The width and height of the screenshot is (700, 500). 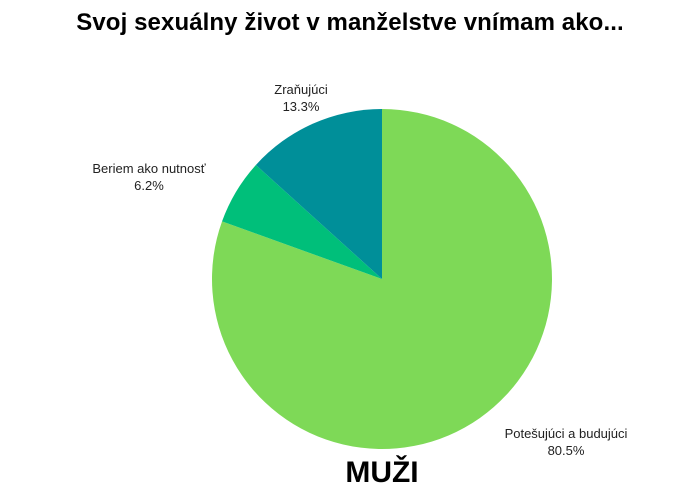 What do you see at coordinates (301, 89) in the screenshot?
I see `slice-label: Zraňujúci` at bounding box center [301, 89].